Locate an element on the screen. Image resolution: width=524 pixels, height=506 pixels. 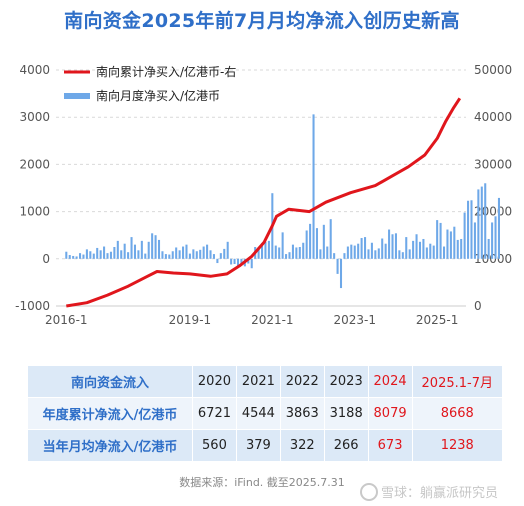
table-cell: 3863 is located at coordinates (302, 413).